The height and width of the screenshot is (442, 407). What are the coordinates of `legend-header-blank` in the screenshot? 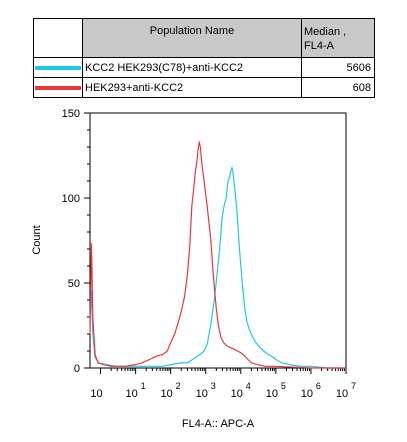 It's located at (58, 38).